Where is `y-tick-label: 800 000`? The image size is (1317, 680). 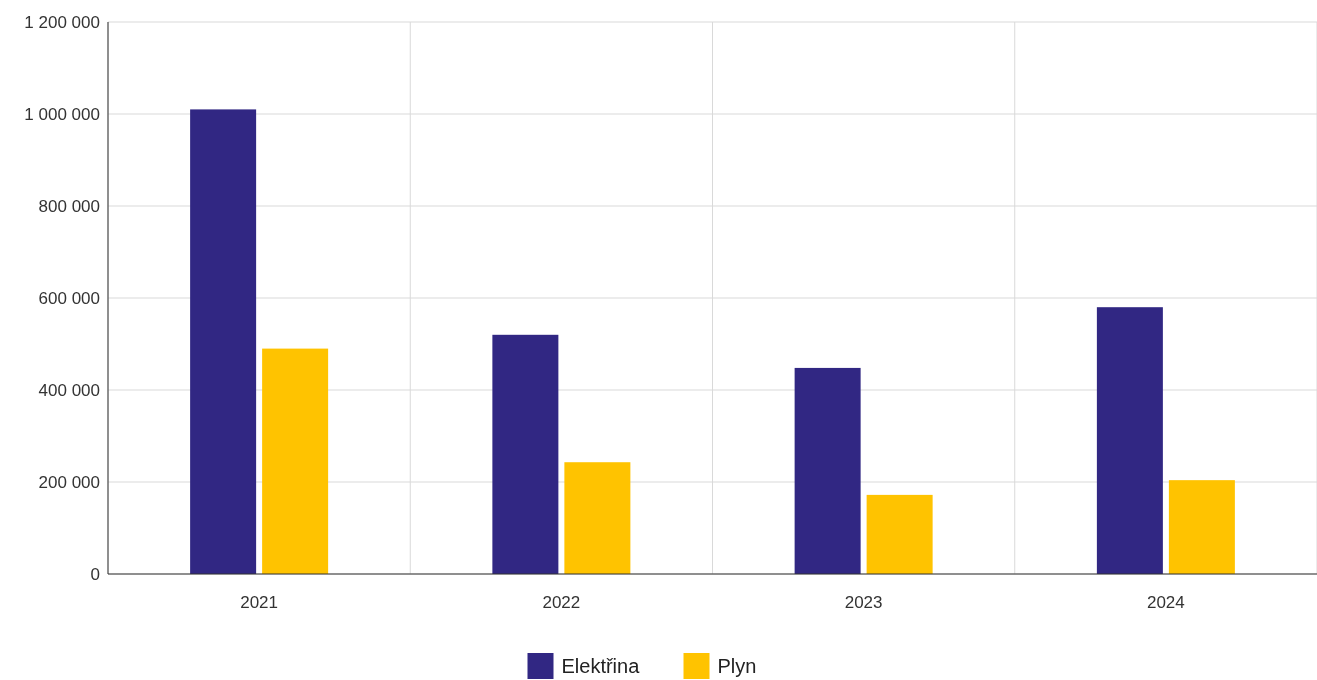 y-tick-label: 800 000 is located at coordinates (69, 206).